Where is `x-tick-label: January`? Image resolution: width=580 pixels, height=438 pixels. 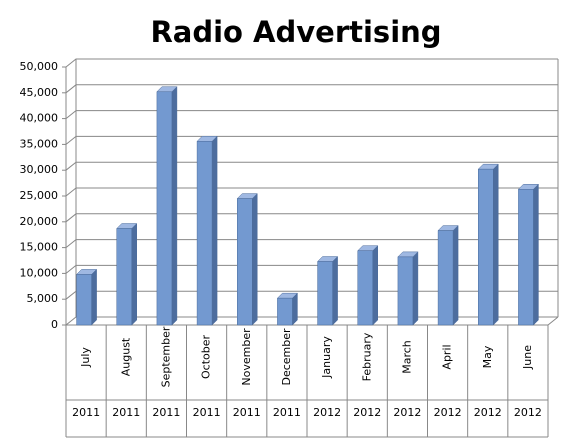 x-tick-label: January is located at coordinates (326, 357).